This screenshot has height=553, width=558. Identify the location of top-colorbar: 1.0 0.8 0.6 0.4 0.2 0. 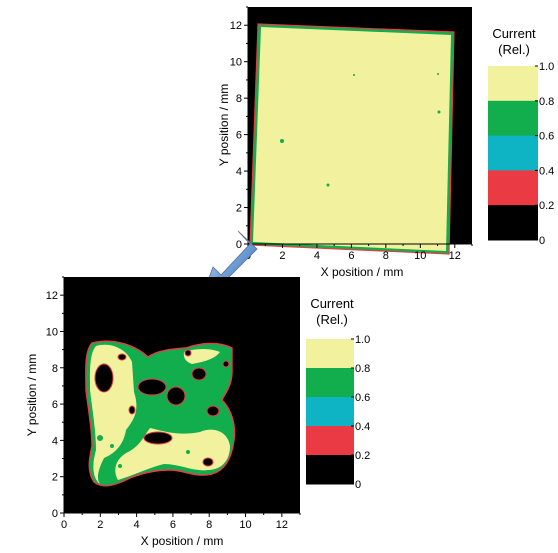
(521, 154).